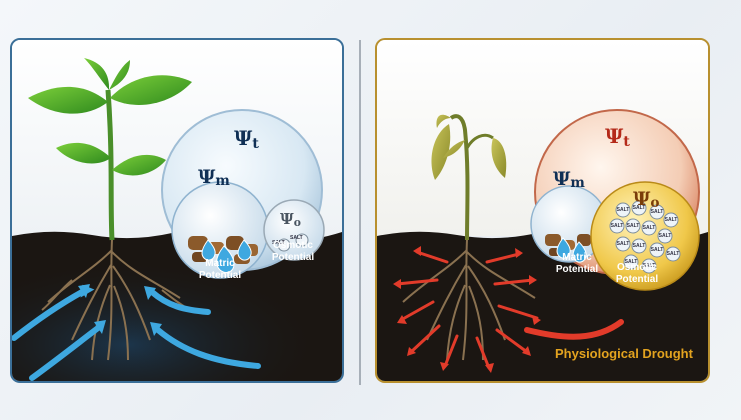  I want to click on water-loss-arrows, so click(467, 310).